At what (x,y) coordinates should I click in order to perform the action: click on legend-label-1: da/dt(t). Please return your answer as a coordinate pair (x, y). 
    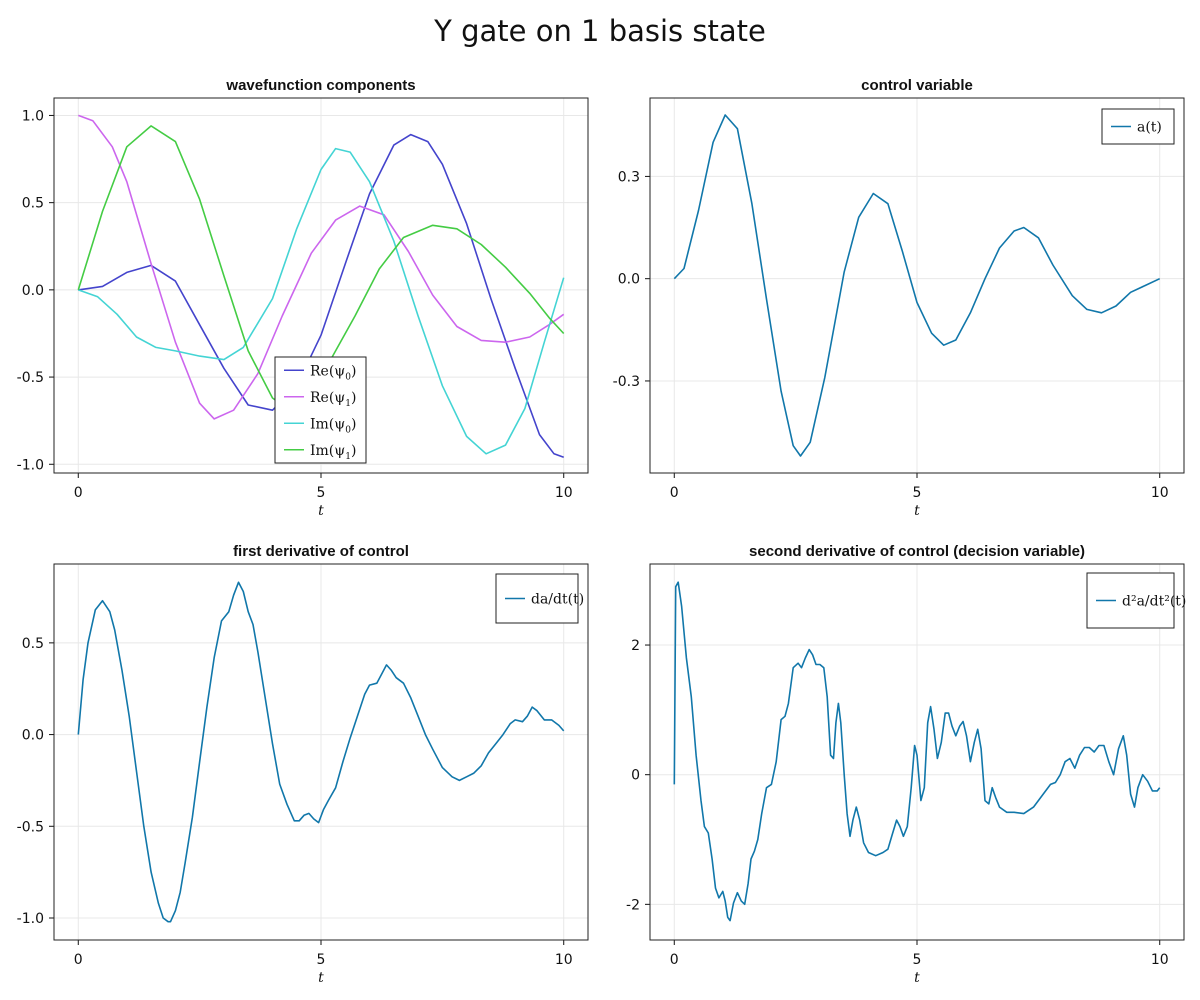
    Looking at the image, I should click on (557, 600).